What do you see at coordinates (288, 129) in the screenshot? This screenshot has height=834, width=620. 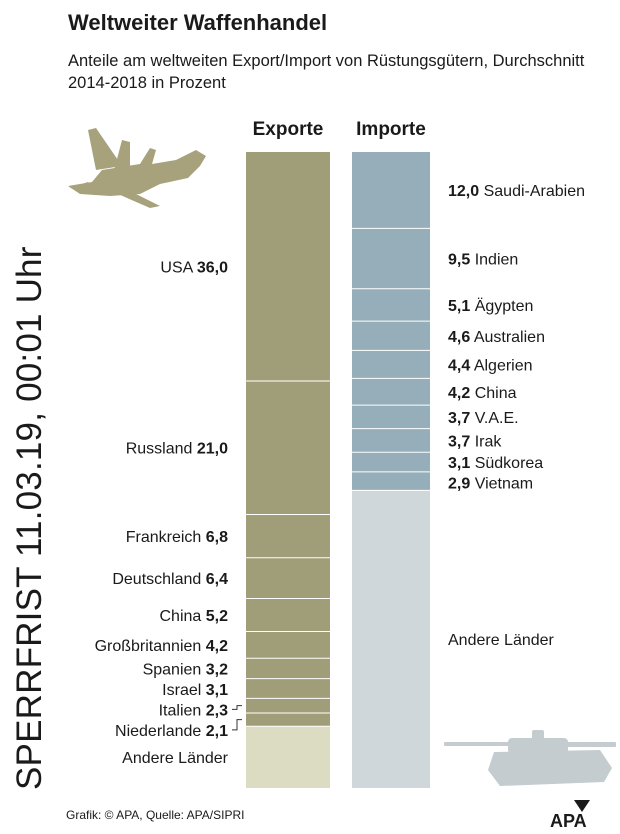 I see `exports-column-header: Exporte` at bounding box center [288, 129].